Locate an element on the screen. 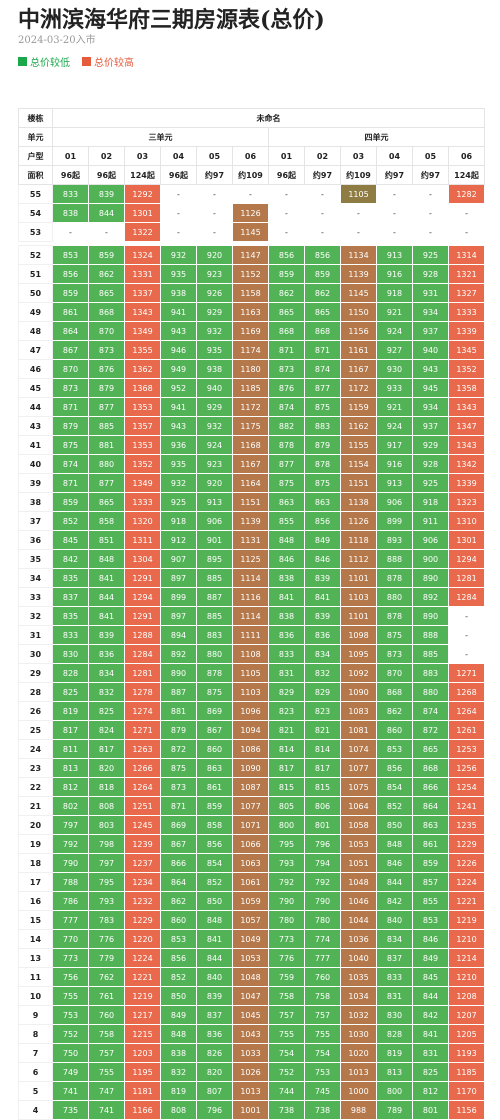 The width and height of the screenshot is (500, 1120). price-cell: 1292 is located at coordinates (142, 194).